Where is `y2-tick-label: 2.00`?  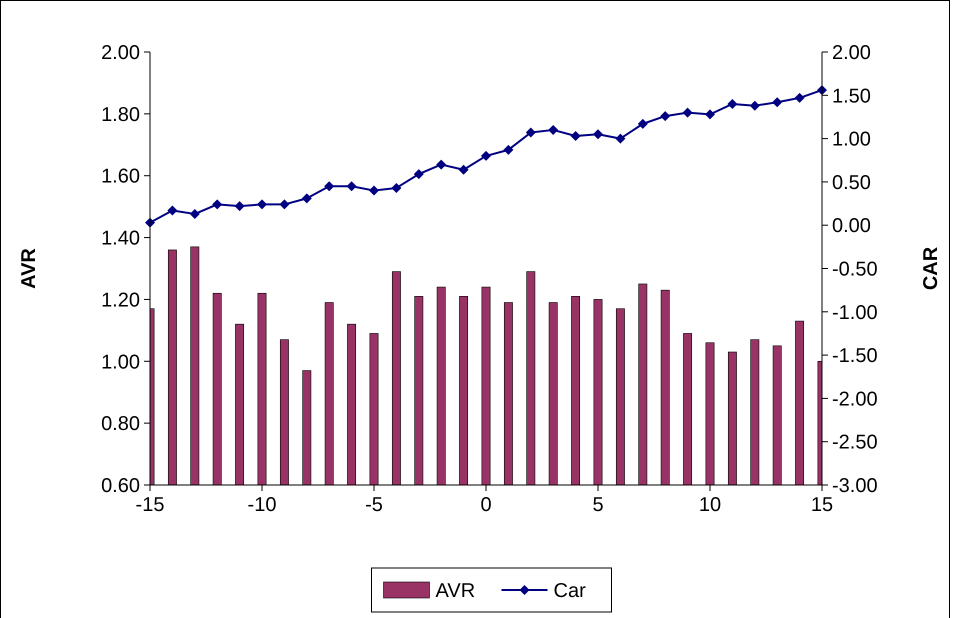 y2-tick-label: 2.00 is located at coordinates (851, 53).